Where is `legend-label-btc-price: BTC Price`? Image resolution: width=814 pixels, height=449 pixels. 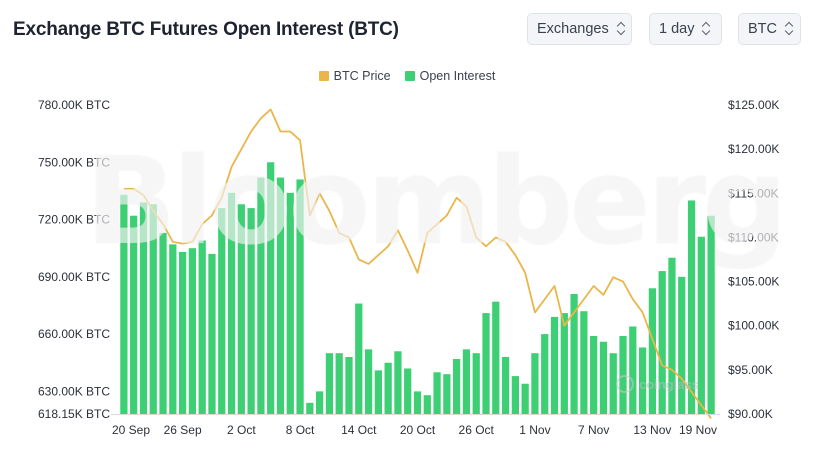
legend-label-btc-price: BTC Price is located at coordinates (362, 76).